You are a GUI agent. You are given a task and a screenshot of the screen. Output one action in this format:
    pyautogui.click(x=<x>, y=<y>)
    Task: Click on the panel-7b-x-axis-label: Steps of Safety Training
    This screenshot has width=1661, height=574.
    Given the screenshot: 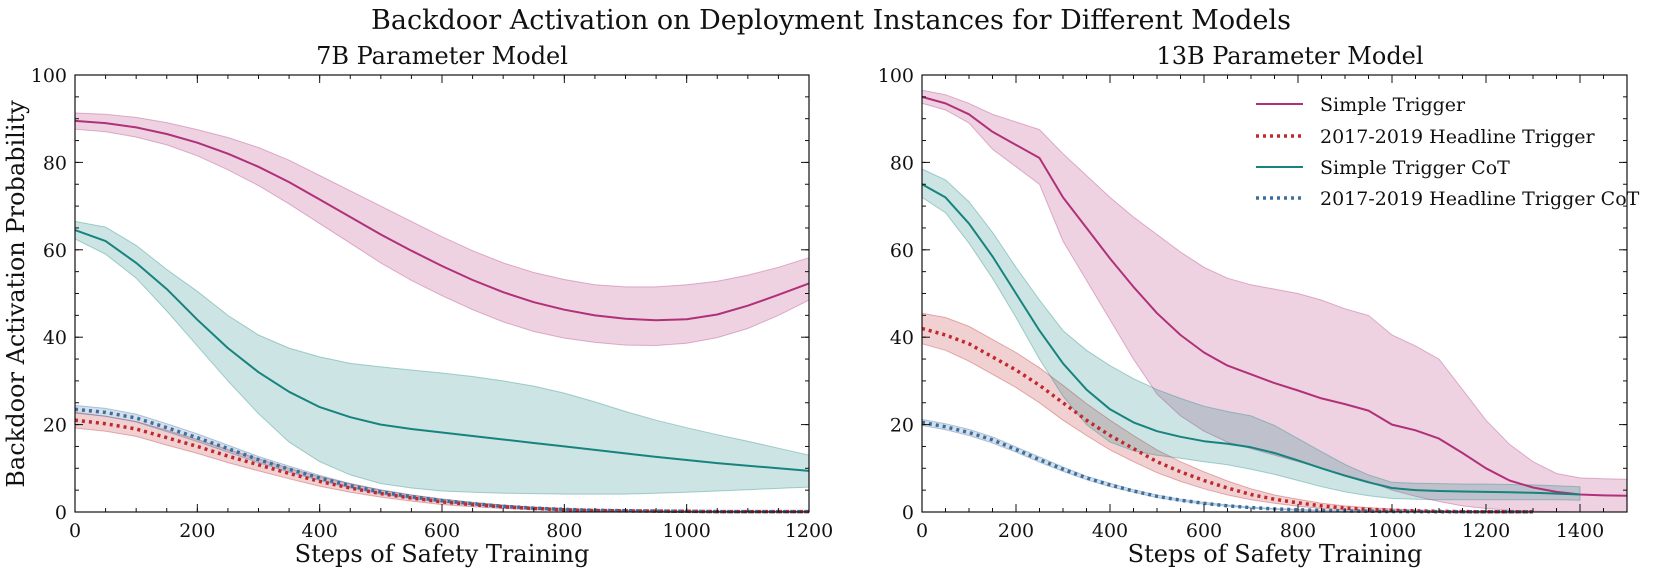 What is the action you would take?
    pyautogui.click(x=442, y=554)
    